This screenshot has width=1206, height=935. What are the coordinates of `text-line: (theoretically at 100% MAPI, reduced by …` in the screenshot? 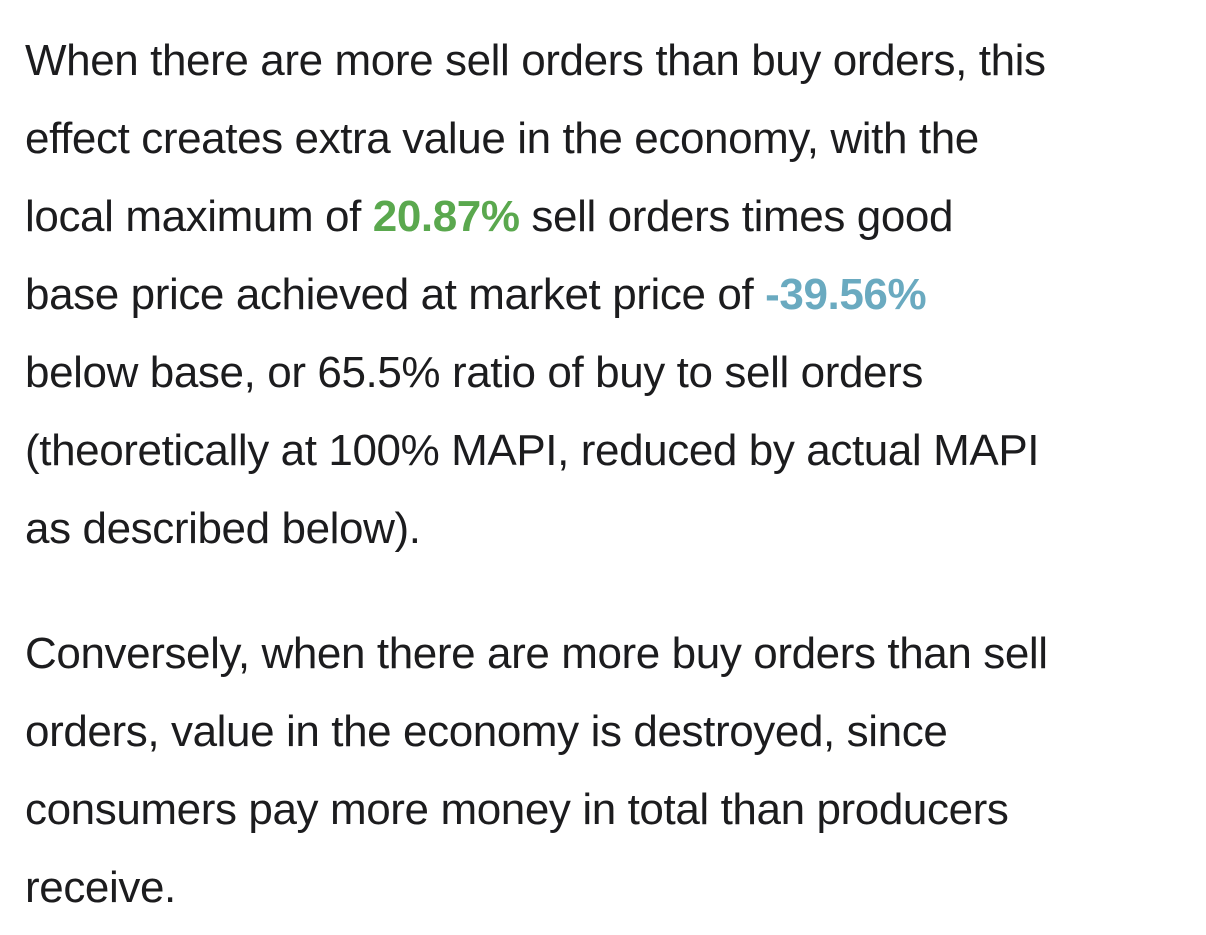 It's located at (532, 450).